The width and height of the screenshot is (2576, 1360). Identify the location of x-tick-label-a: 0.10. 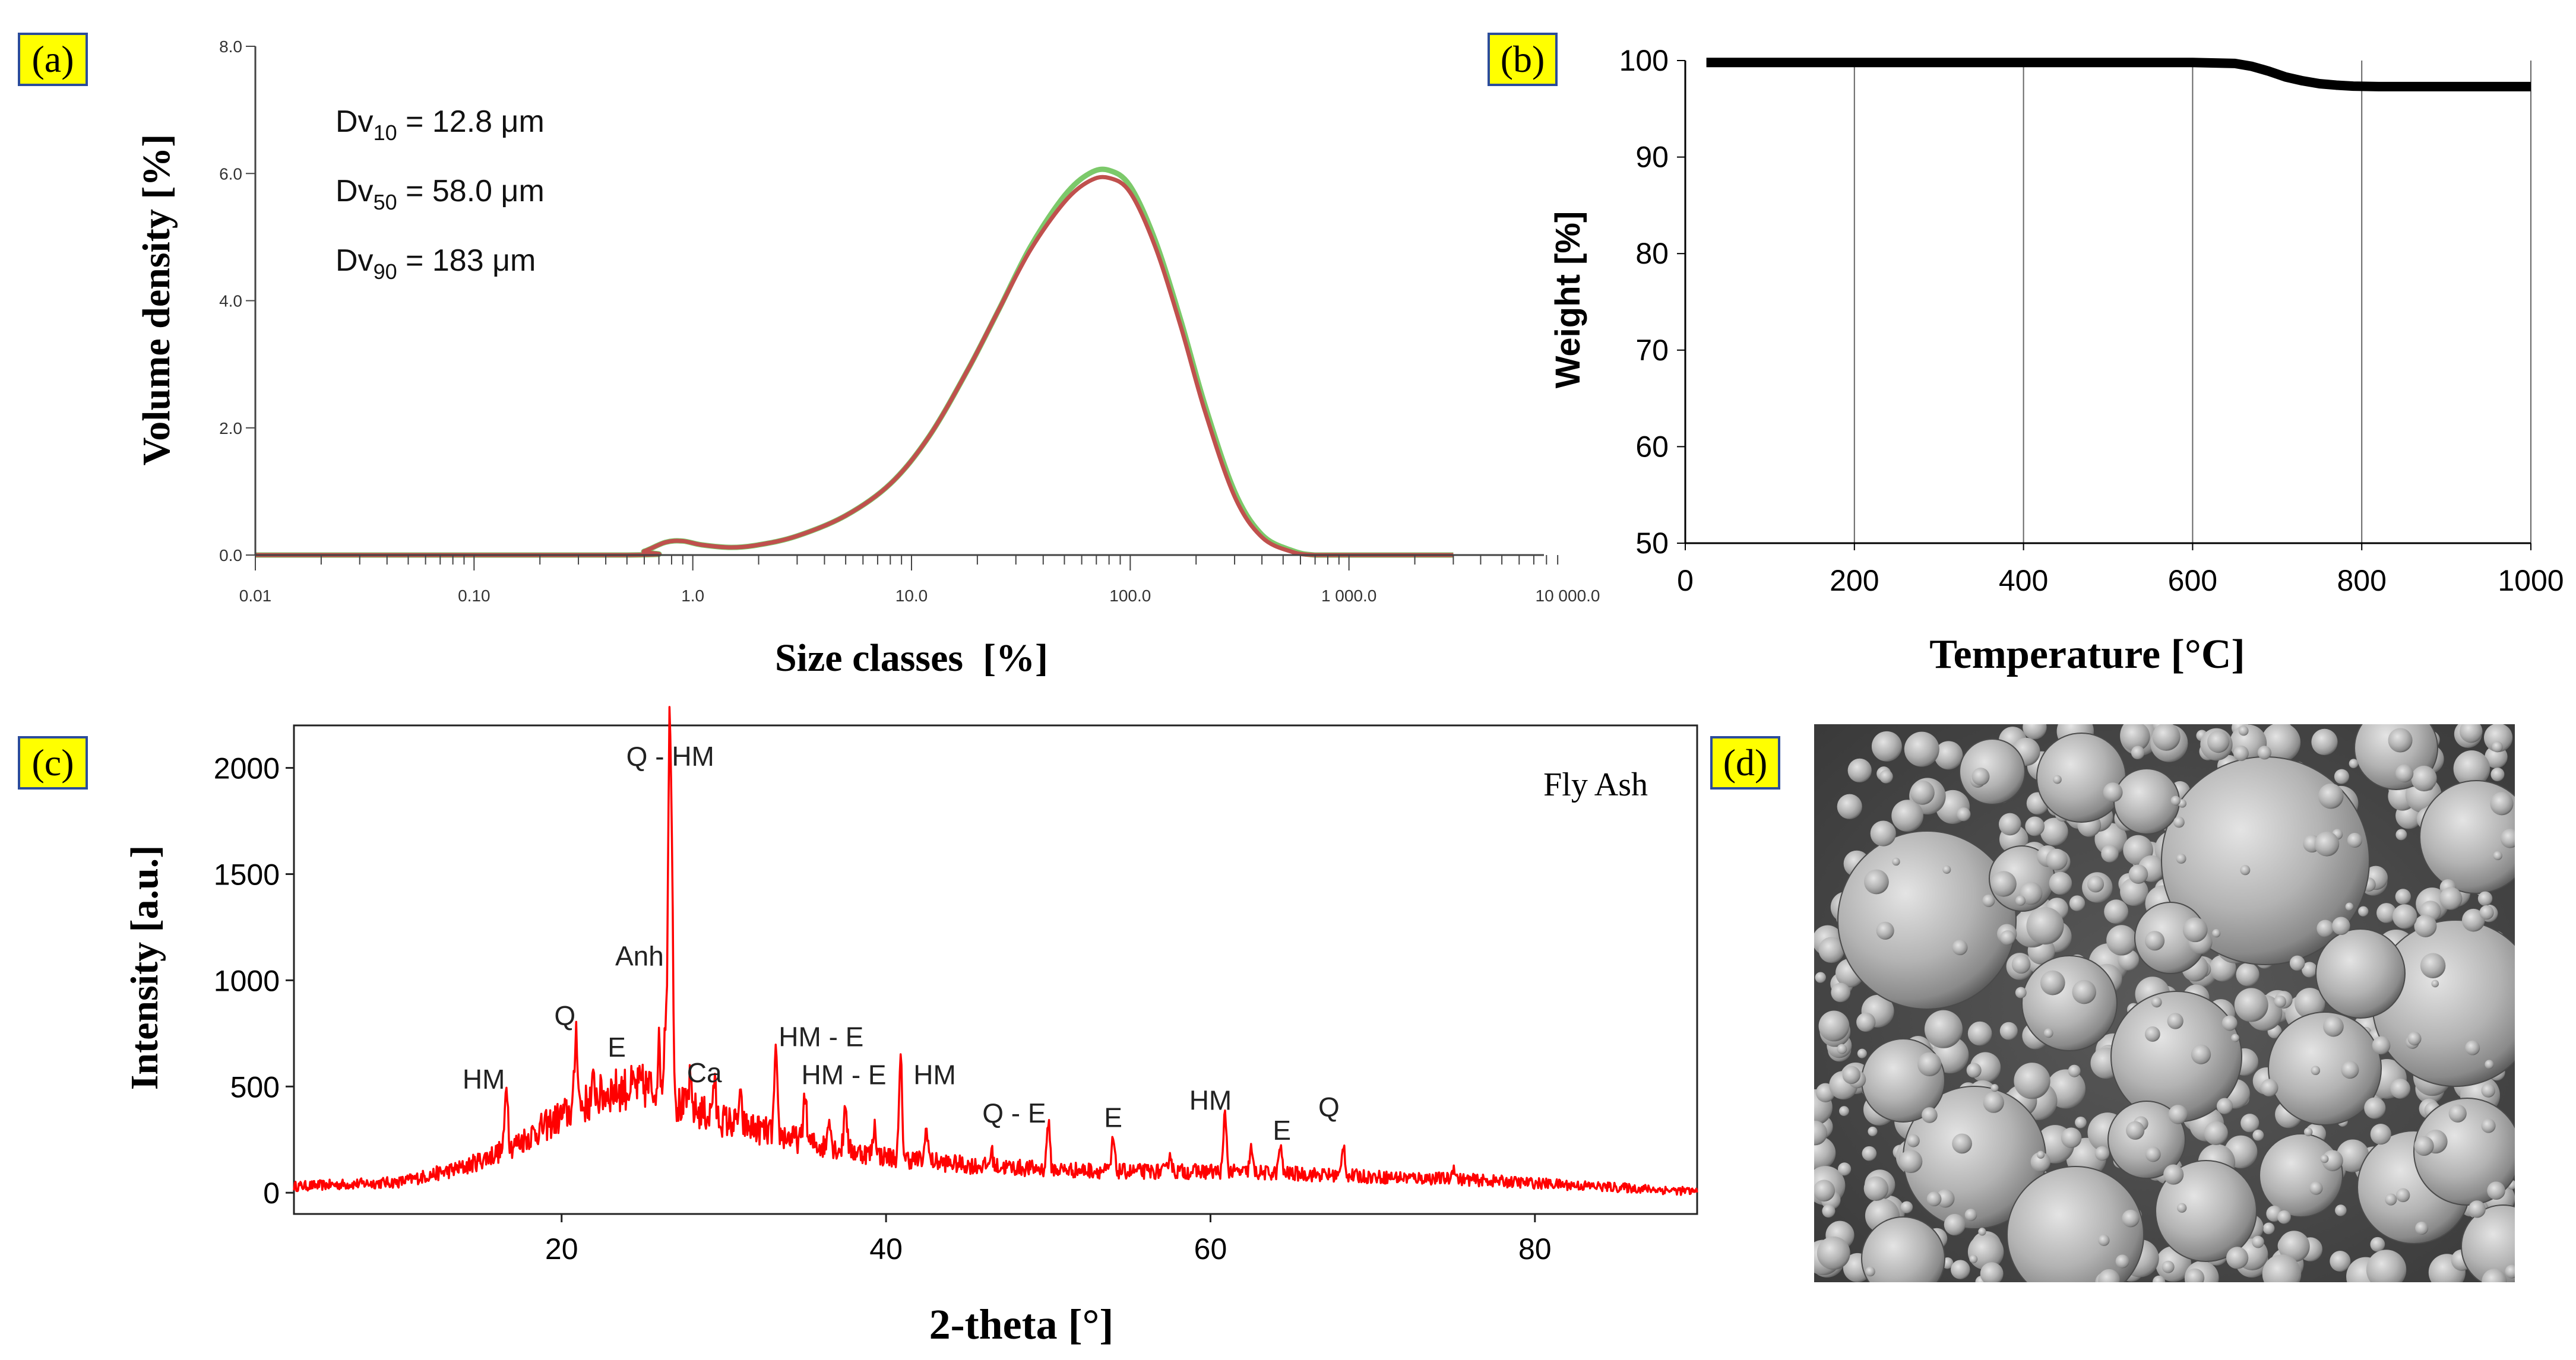
(474, 596).